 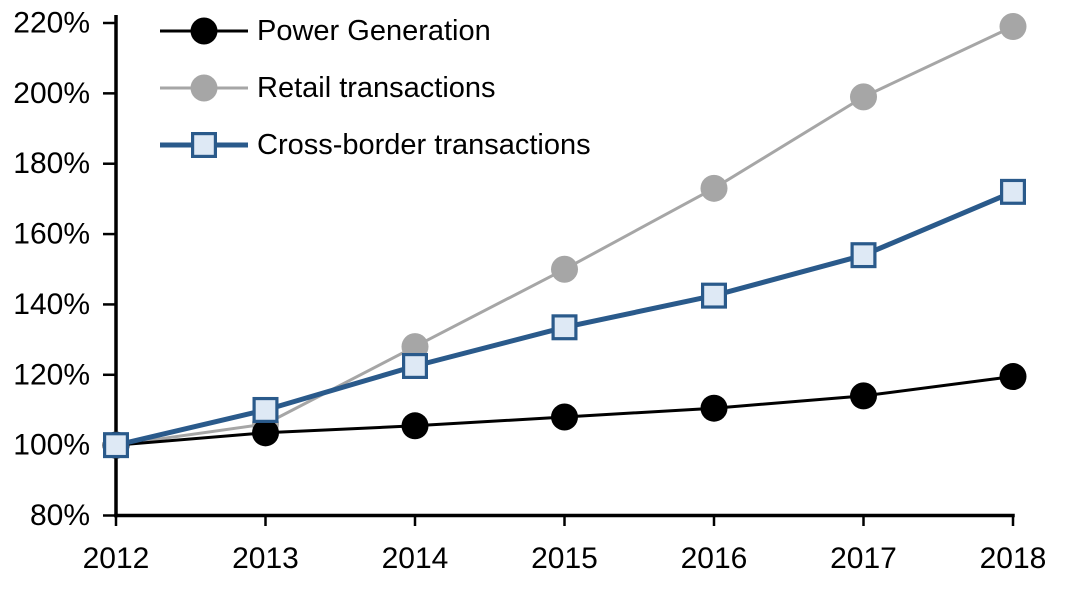 I want to click on marker-power-generation-2016, so click(x=714, y=408).